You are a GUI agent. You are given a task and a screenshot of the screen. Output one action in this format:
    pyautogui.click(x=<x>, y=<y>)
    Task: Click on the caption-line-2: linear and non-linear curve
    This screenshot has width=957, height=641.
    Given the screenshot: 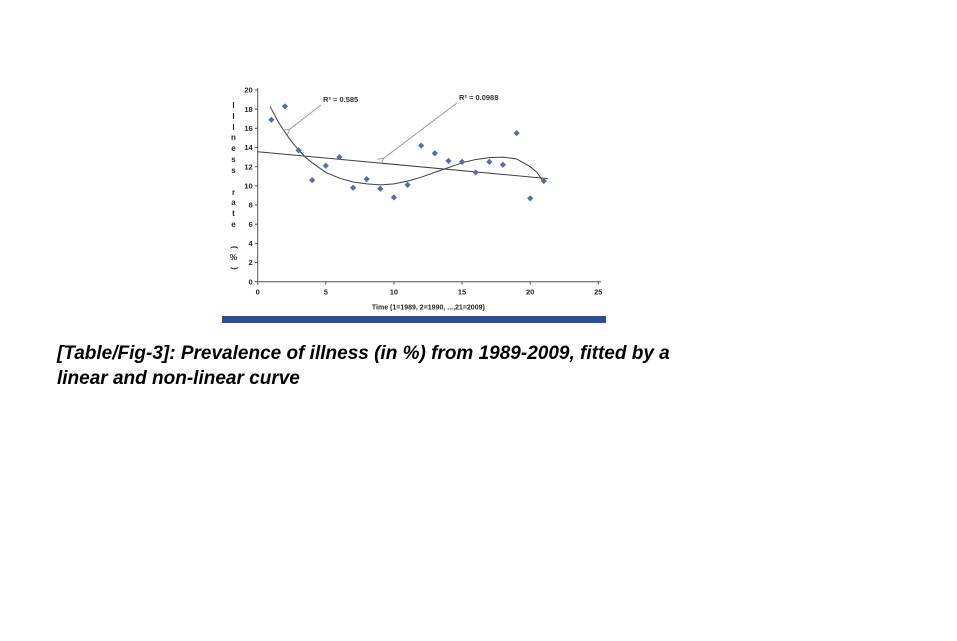 What is the action you would take?
    pyautogui.click(x=178, y=378)
    